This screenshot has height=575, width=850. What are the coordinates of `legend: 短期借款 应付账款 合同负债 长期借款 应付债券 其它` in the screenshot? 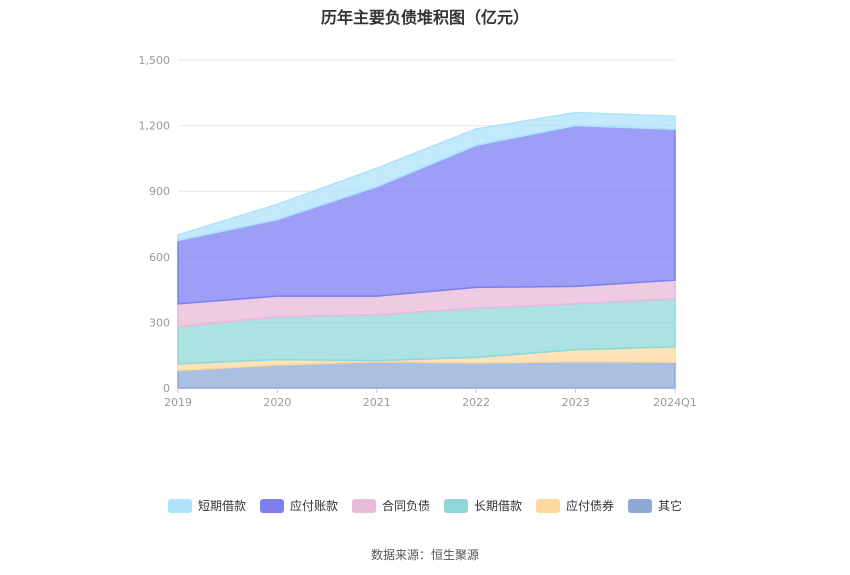 It's located at (425, 505).